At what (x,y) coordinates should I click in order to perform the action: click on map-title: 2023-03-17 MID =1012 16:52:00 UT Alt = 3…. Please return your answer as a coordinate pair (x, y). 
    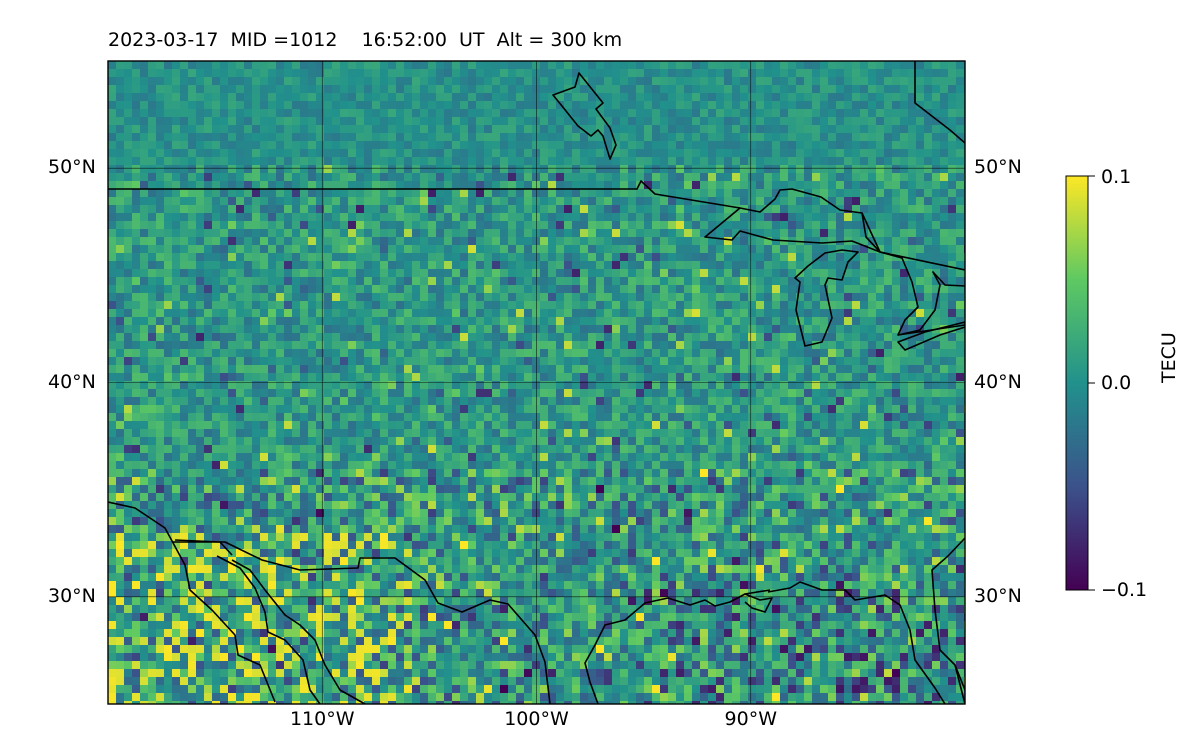
    Looking at the image, I should click on (365, 40).